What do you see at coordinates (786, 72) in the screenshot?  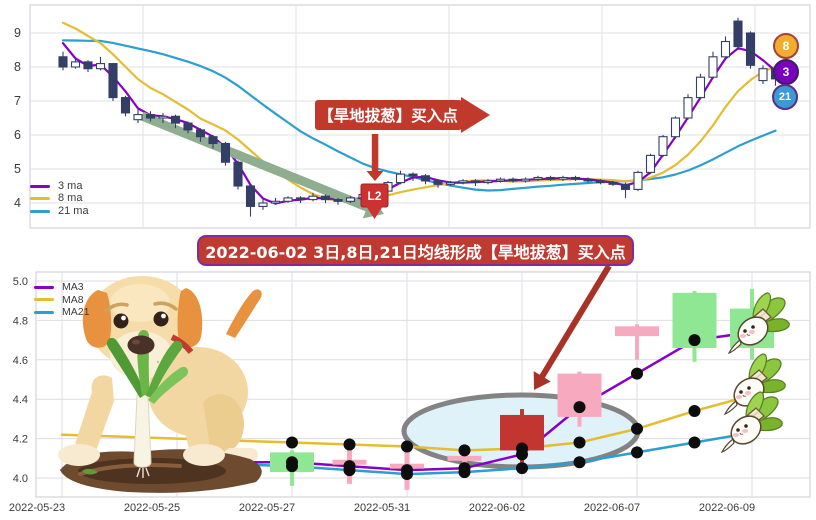 I see `ma3-badge: 3` at bounding box center [786, 72].